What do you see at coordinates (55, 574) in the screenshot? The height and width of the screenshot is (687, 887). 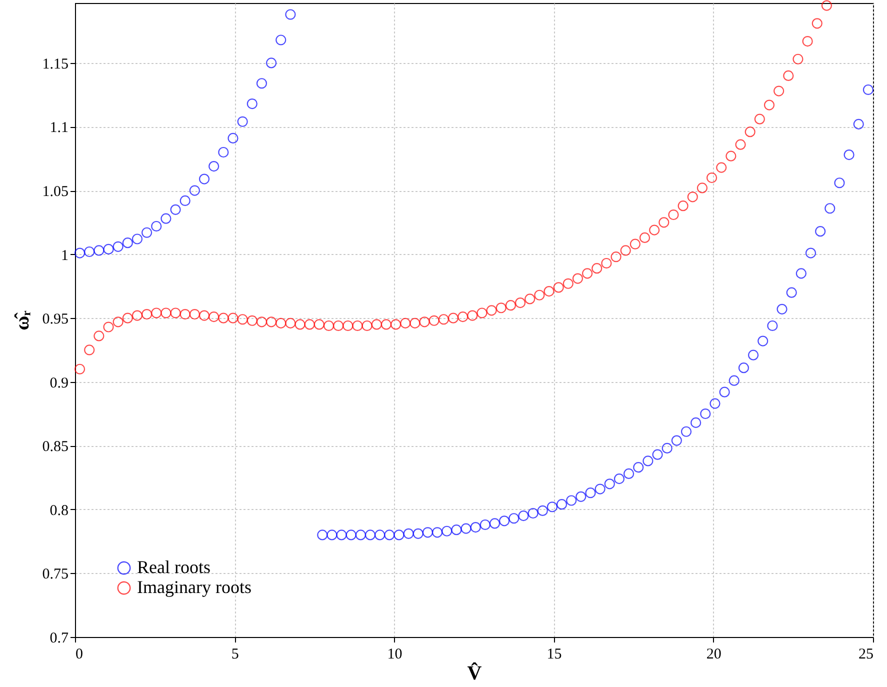 I see `y-tick-label: 0.75` at bounding box center [55, 574].